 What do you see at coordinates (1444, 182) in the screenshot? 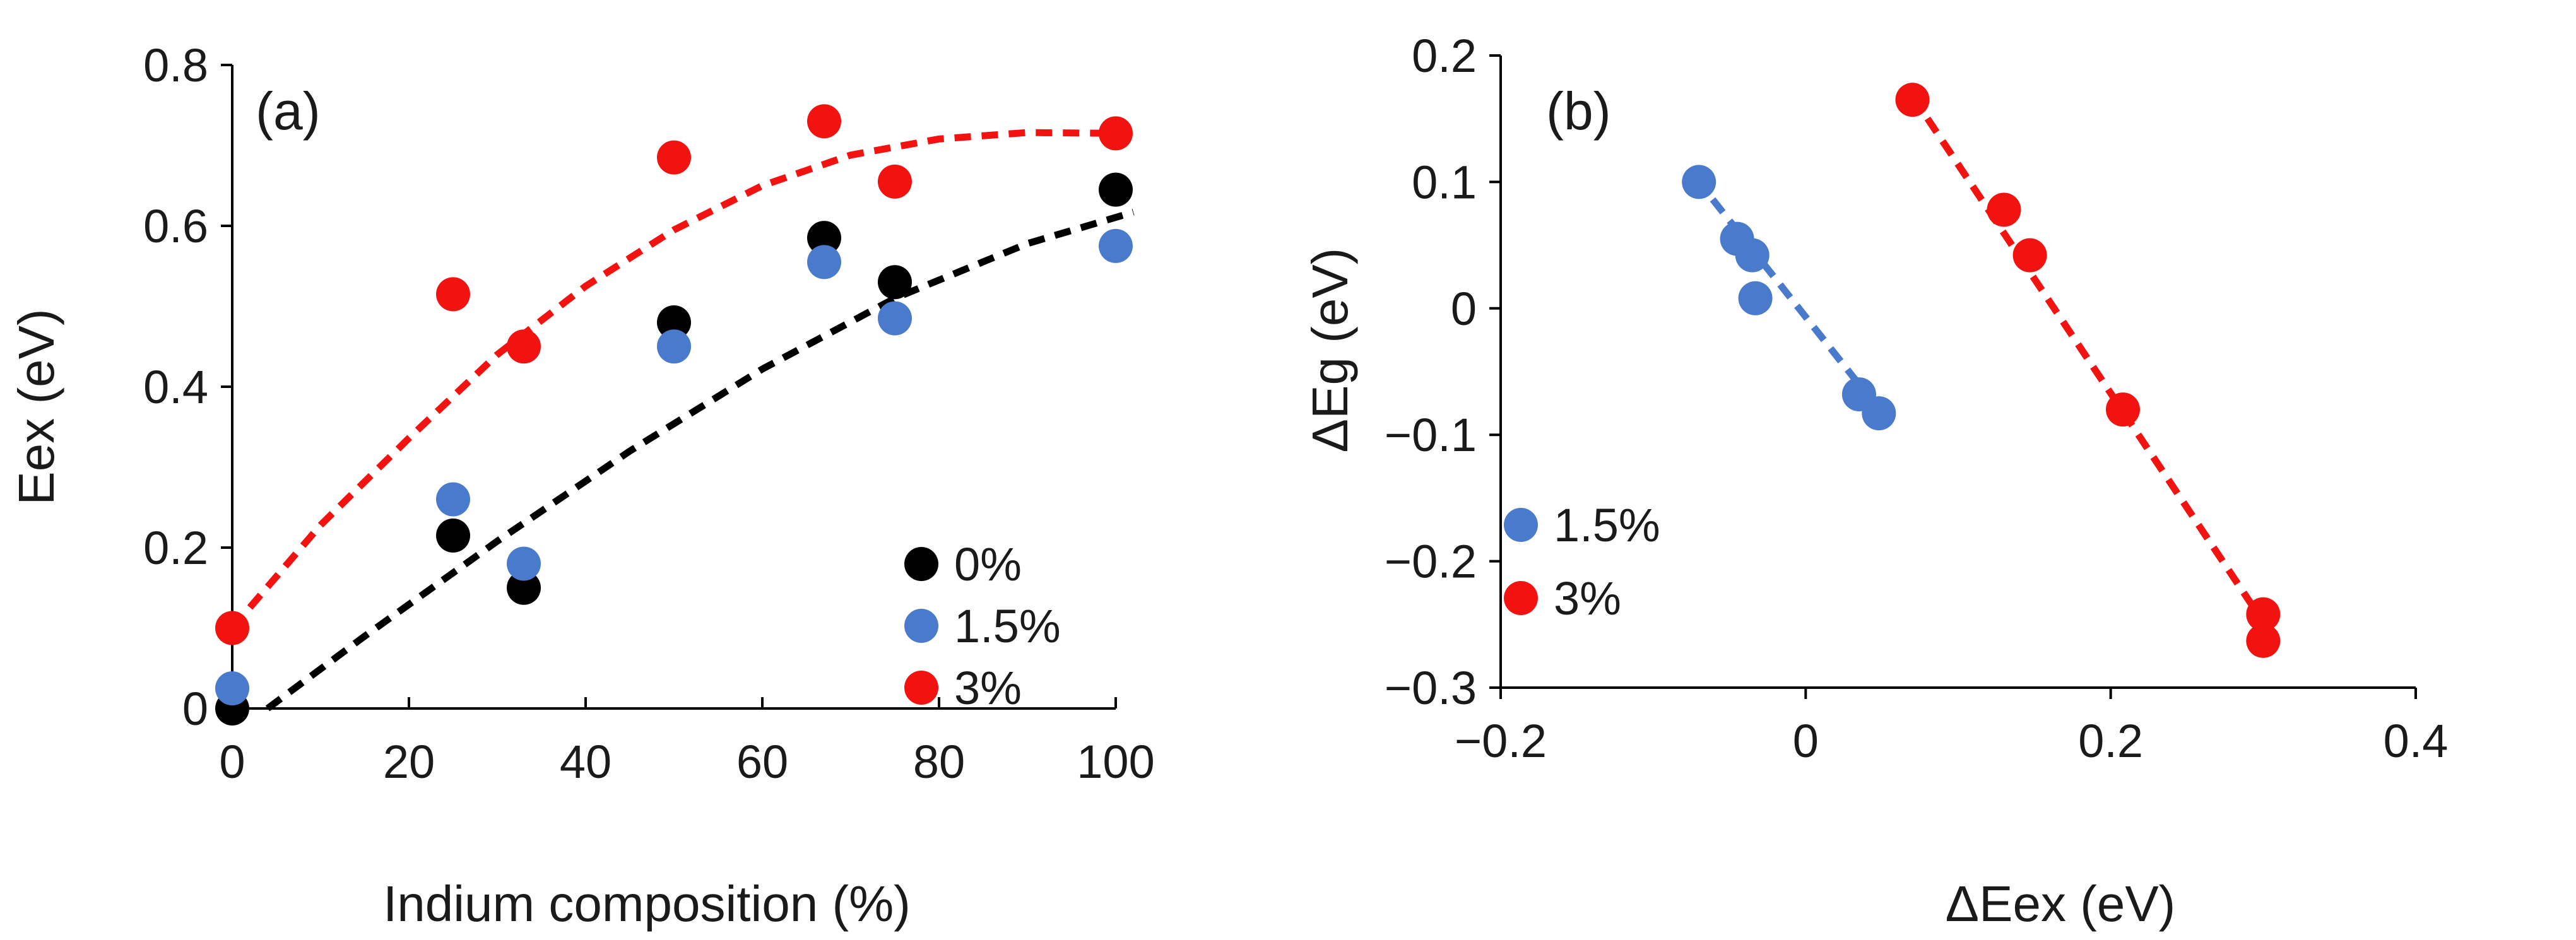
I see `panel-b-y-tick-label: 0.1` at bounding box center [1444, 182].